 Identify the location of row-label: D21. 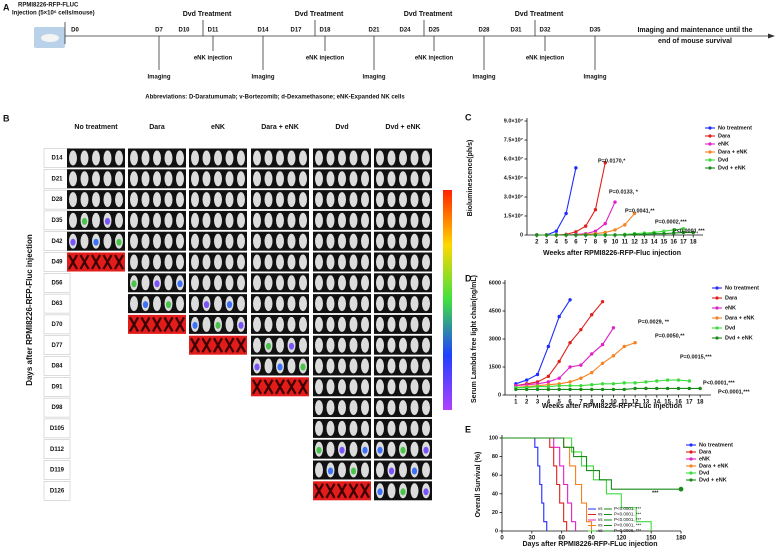
(57, 179).